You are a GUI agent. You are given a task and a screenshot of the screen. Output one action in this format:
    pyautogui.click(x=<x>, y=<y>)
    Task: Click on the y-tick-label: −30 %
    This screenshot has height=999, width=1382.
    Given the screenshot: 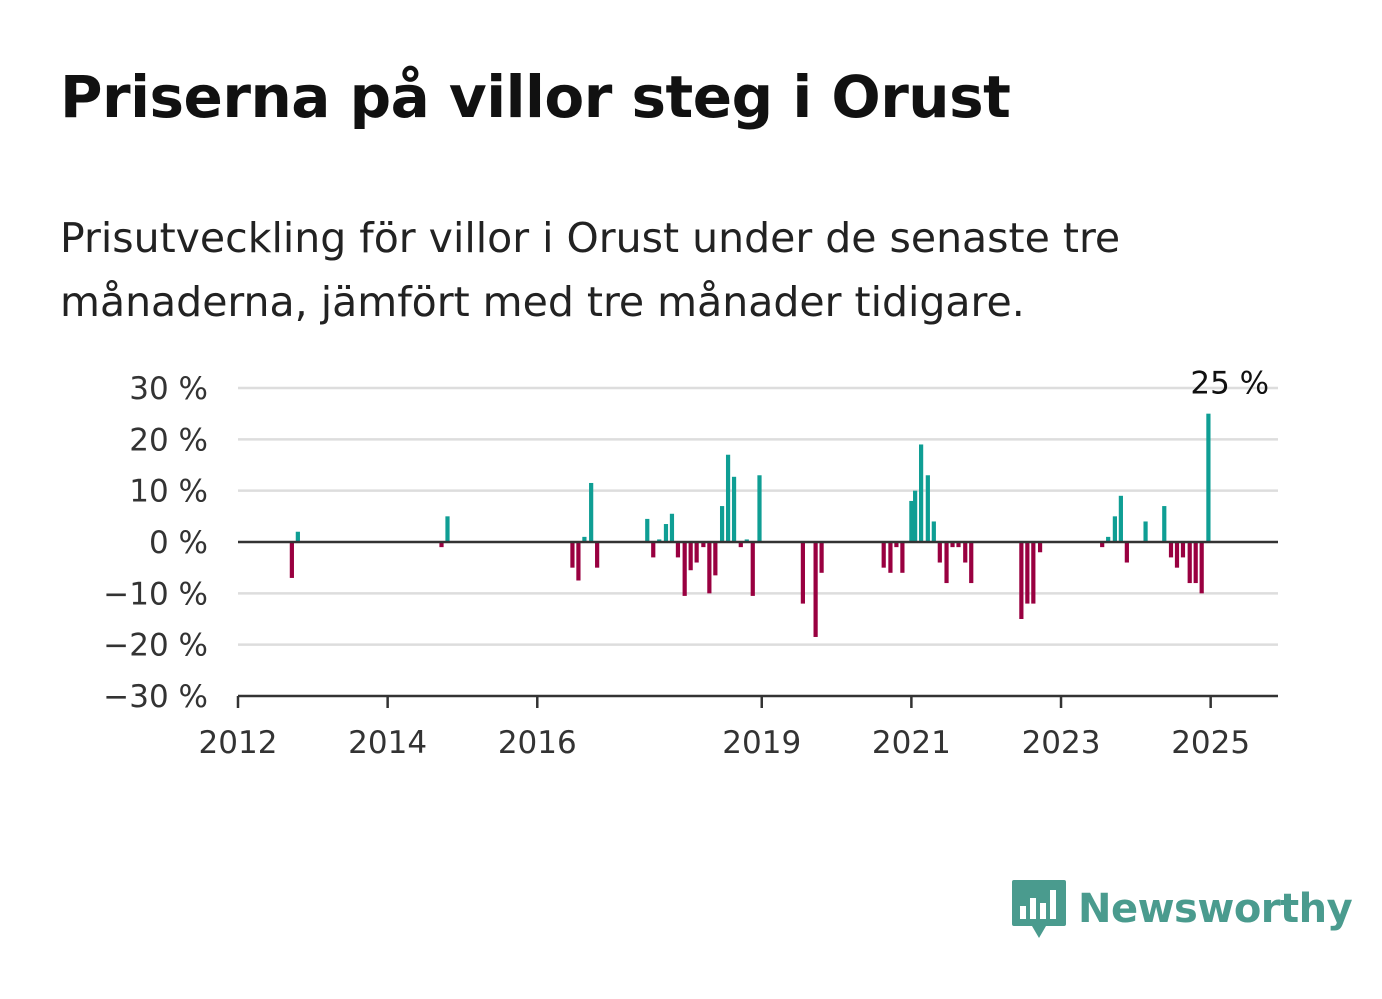 What is the action you would take?
    pyautogui.click(x=155, y=697)
    